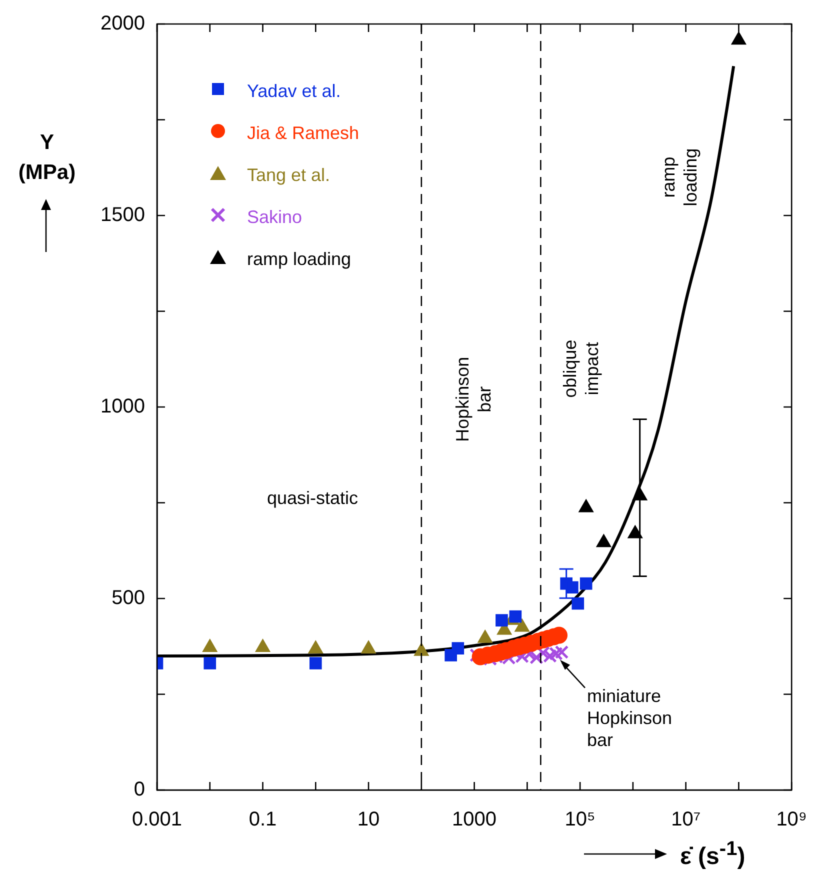 The width and height of the screenshot is (825, 885). What do you see at coordinates (368, 819) in the screenshot?
I see `x-tick-label: 10` at bounding box center [368, 819].